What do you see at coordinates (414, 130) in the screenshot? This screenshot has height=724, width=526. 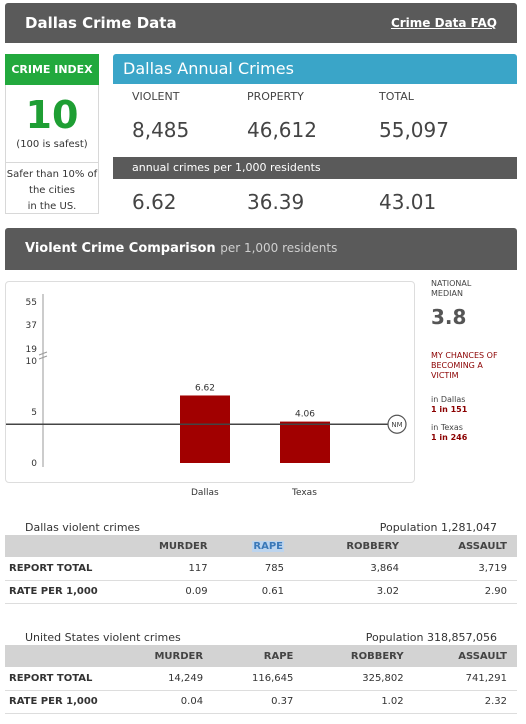 I see `total-value: 55,097` at bounding box center [414, 130].